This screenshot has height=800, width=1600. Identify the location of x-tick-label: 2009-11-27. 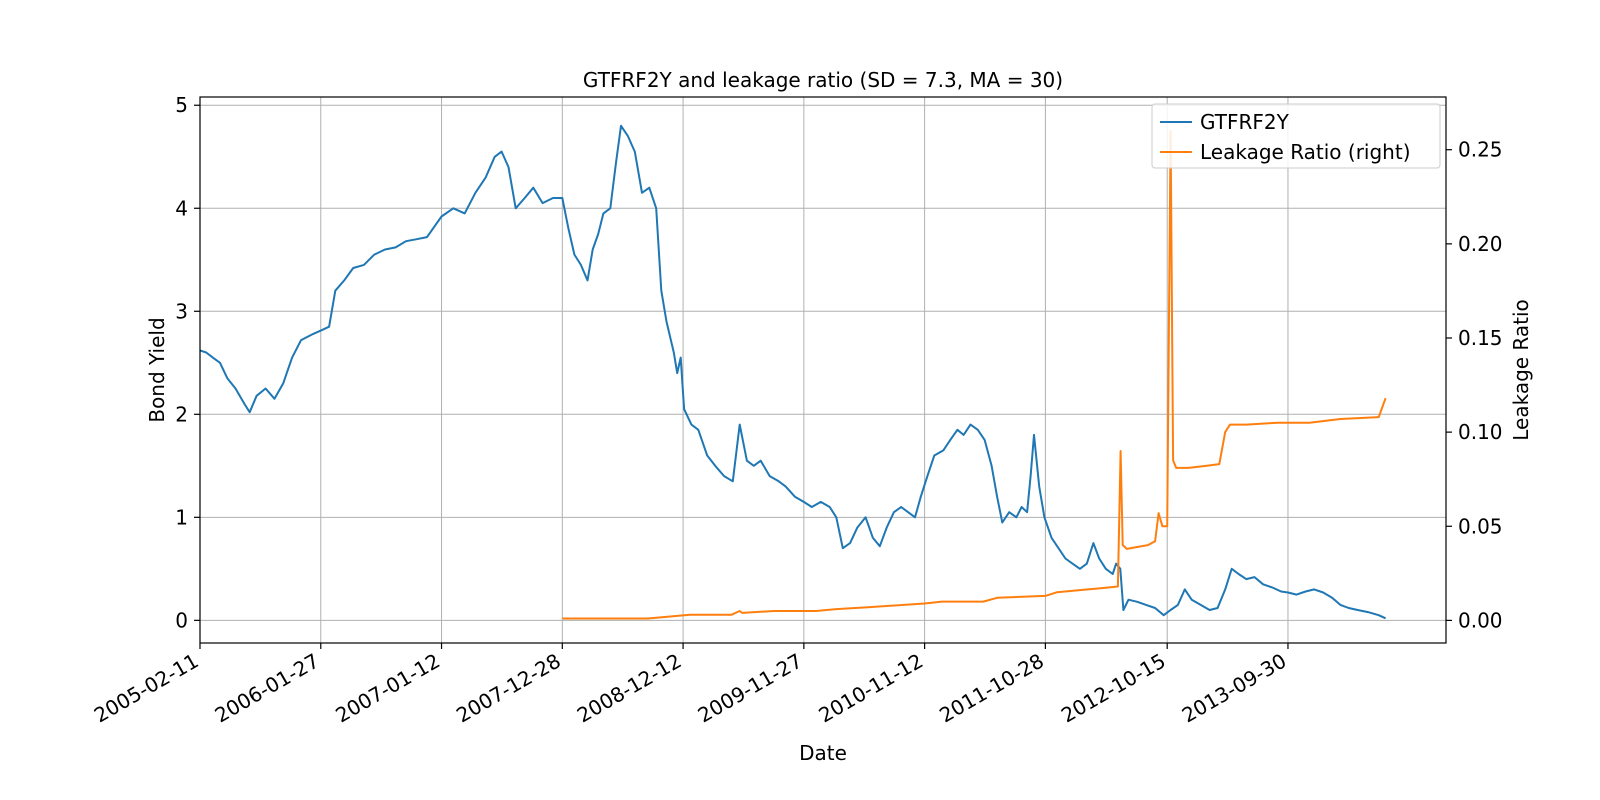
(750, 688).